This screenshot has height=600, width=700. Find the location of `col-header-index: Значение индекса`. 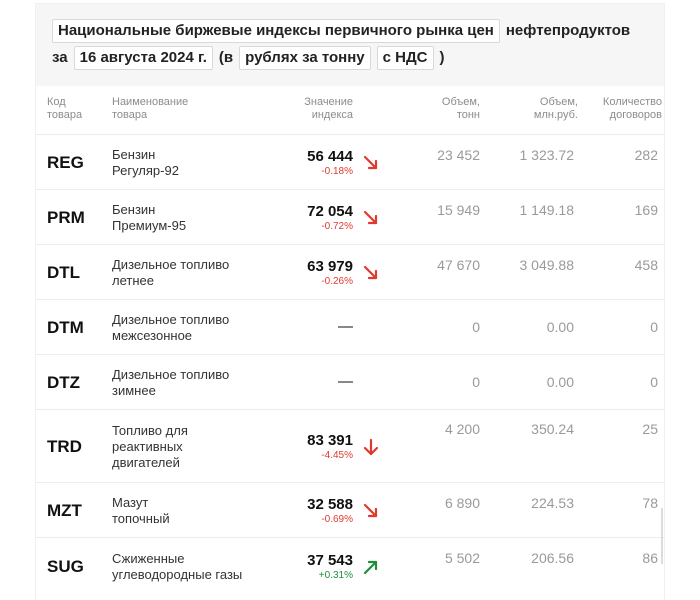

col-header-index: Значение индекса is located at coordinates (326, 109).